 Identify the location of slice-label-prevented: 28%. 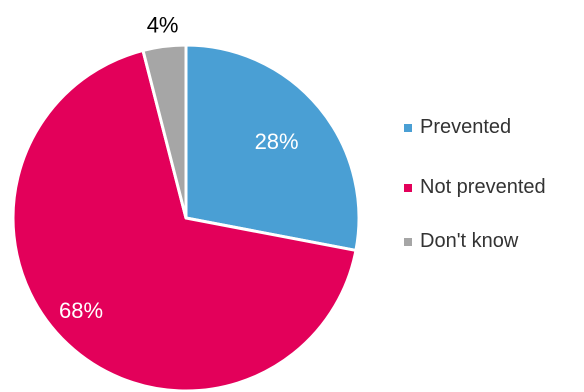
(277, 141).